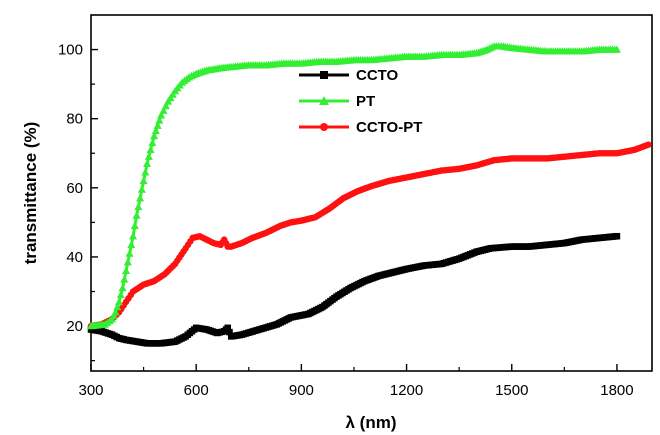 The width and height of the screenshot is (660, 435). I want to click on y-axis-title: transmittance (%), so click(30, 193).